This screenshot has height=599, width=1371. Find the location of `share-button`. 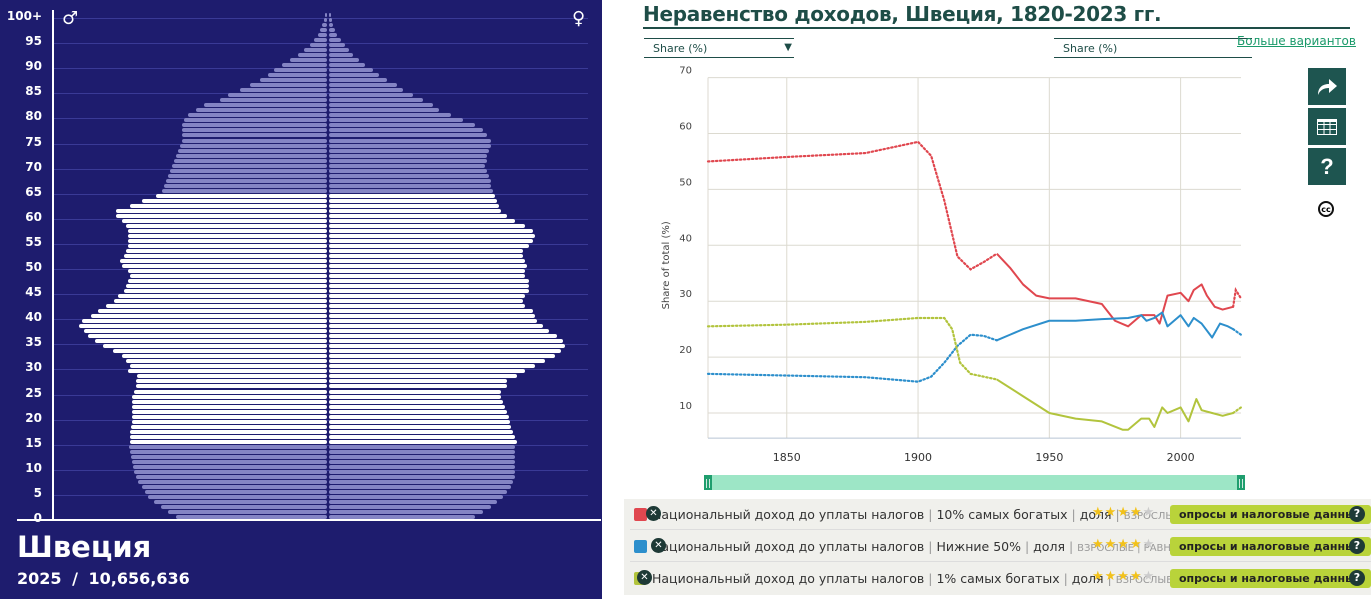

share-button is located at coordinates (1327, 86).